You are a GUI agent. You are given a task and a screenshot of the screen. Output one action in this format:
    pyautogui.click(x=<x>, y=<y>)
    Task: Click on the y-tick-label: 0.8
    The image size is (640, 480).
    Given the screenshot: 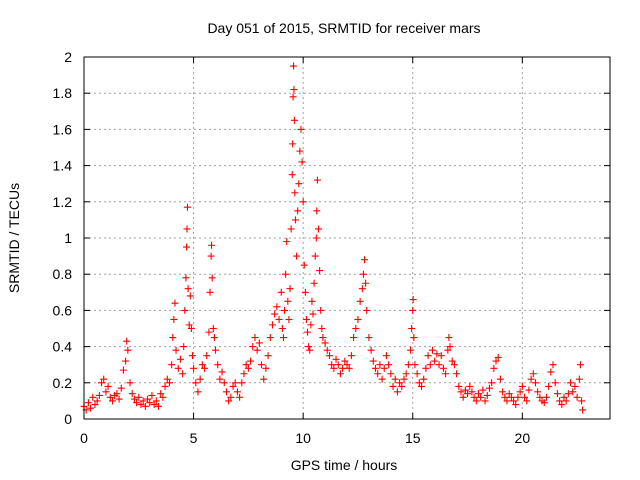 What is the action you would take?
    pyautogui.click(x=63, y=274)
    